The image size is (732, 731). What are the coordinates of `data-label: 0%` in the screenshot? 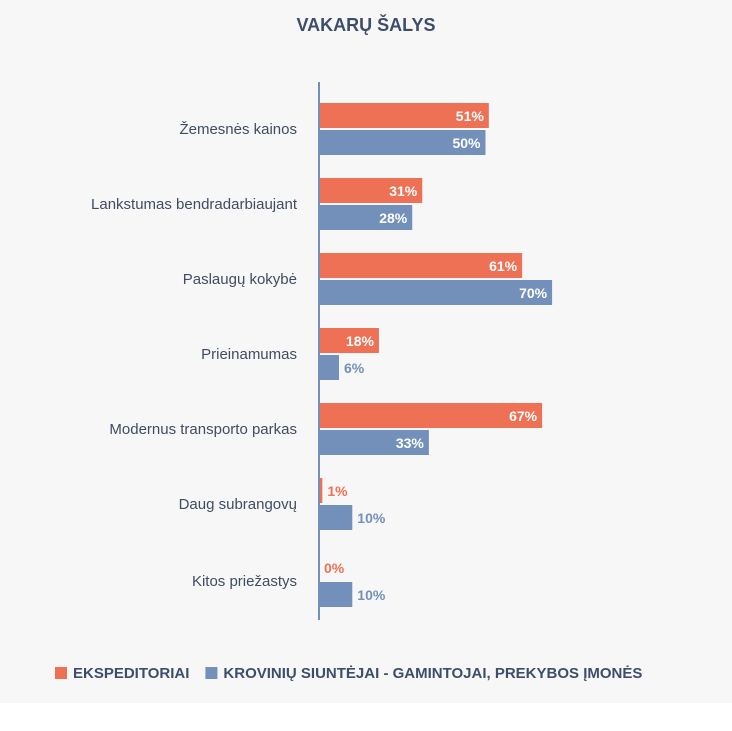 It's located at (334, 568).